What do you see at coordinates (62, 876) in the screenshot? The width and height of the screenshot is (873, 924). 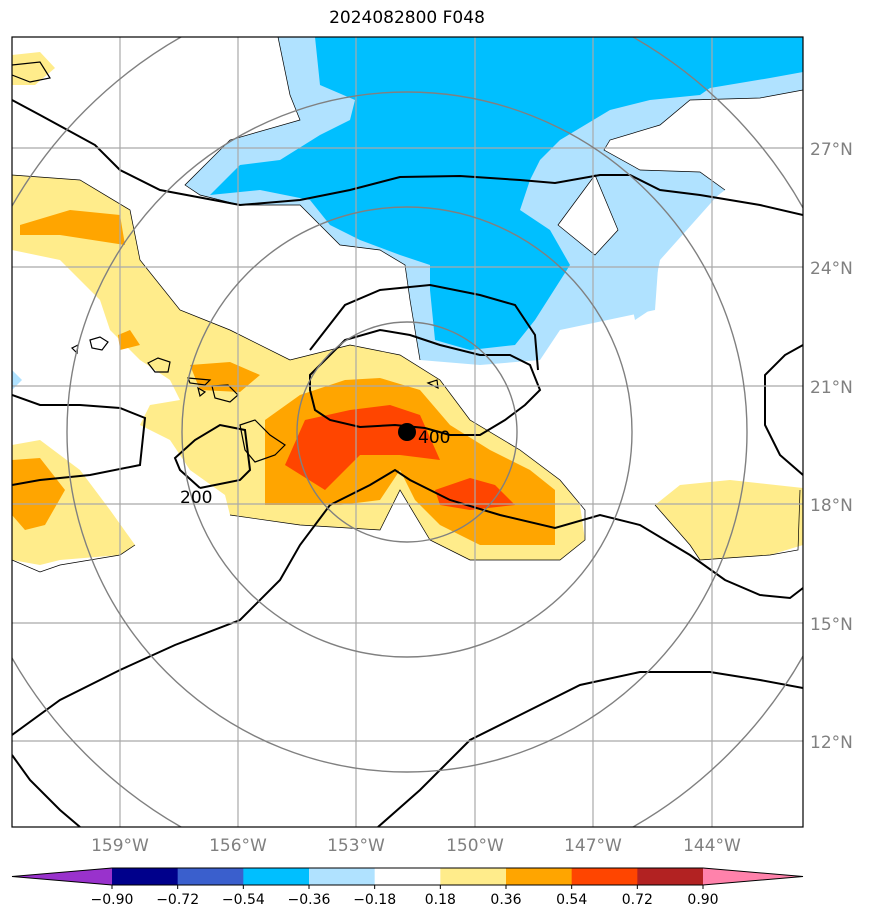 I see `colorbar-extend-low` at bounding box center [62, 876].